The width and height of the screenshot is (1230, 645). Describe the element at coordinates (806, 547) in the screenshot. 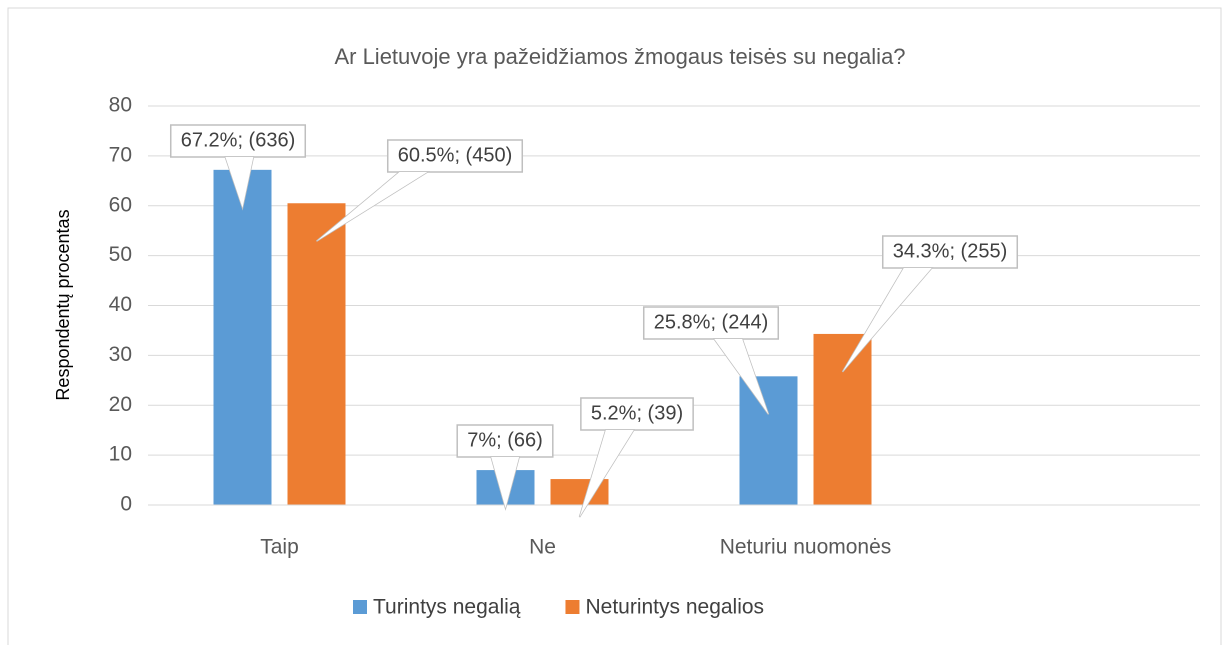

I see `x-tick-label: Neturiu nuomonės` at that location.